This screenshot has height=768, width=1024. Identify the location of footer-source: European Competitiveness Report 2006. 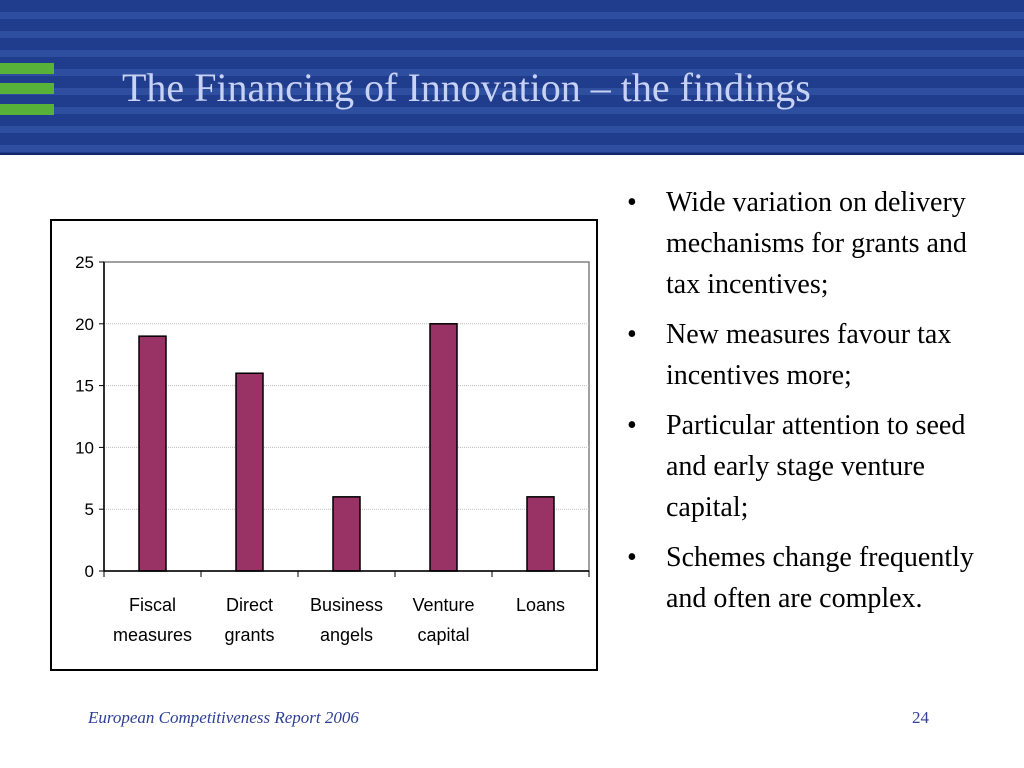
(223, 717).